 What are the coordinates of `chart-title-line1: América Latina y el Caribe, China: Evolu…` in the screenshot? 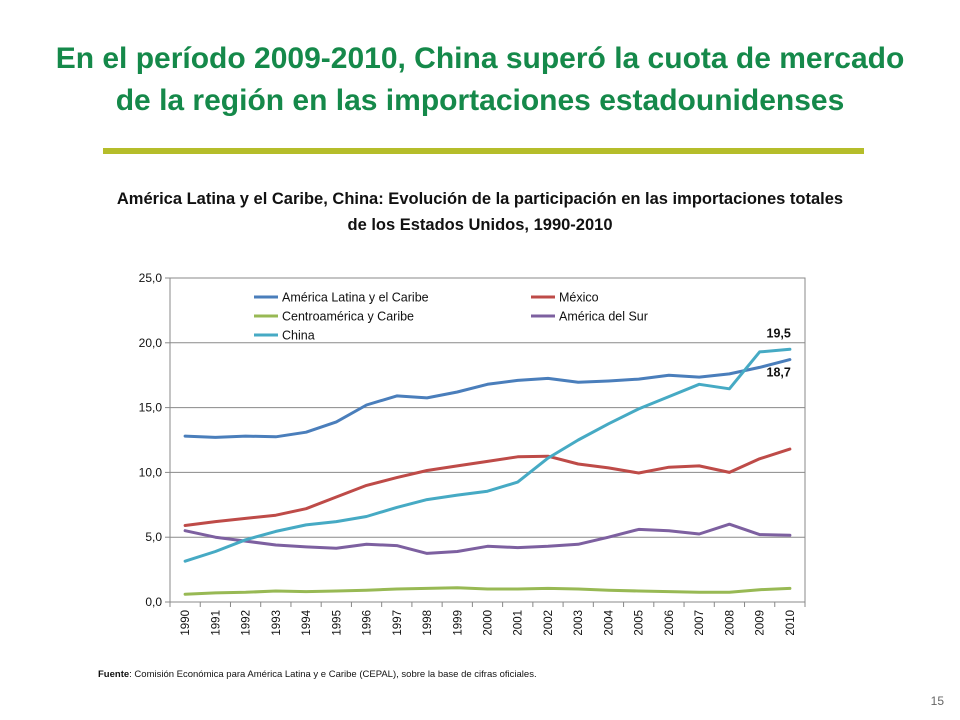 It's located at (480, 199).